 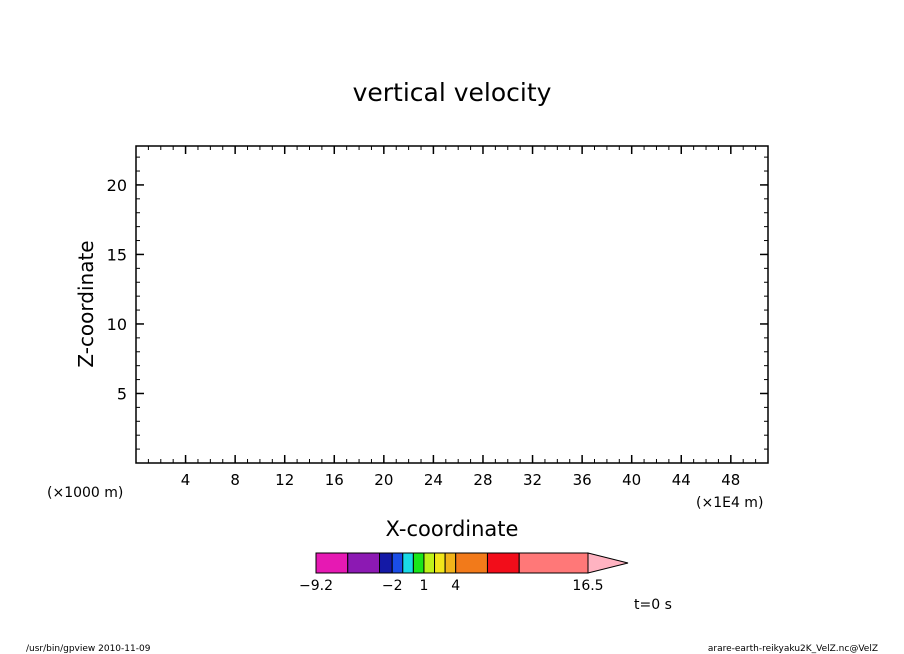 What do you see at coordinates (88, 649) in the screenshot?
I see `footer-left: /usr/bin/gpview 2010-11-09` at bounding box center [88, 649].